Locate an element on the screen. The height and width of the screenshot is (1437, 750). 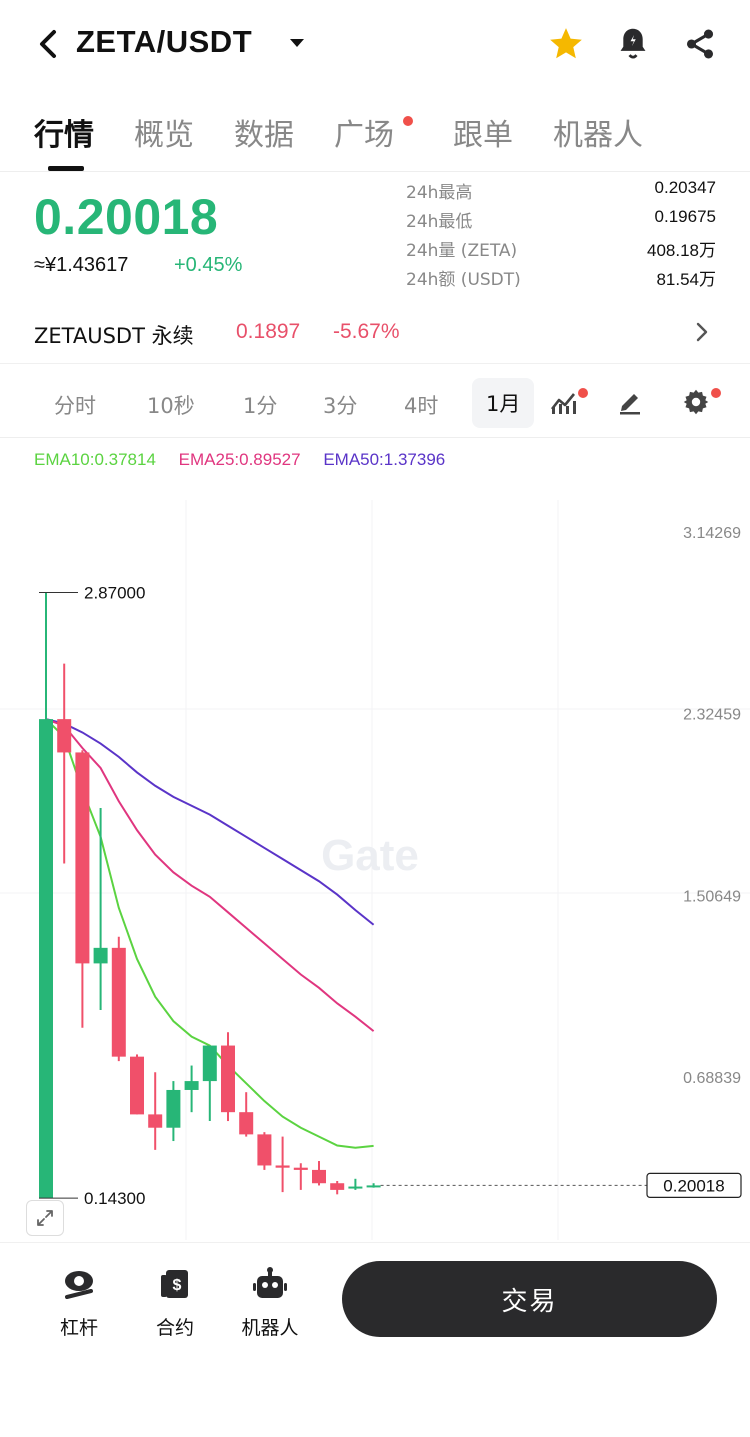
bottom-bar: 杠杆 $ 合约 机器人 交易 is located at coordinates (375, 1297).